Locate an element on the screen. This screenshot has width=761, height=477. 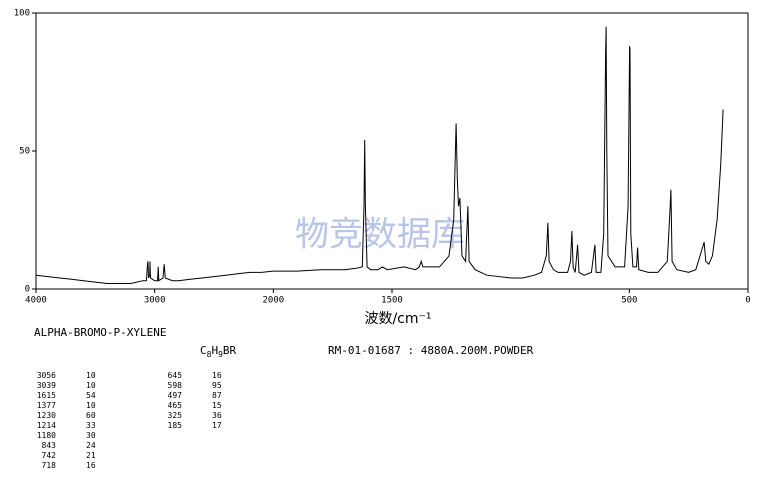
x-tick-label: 2000 is located at coordinates (273, 301).